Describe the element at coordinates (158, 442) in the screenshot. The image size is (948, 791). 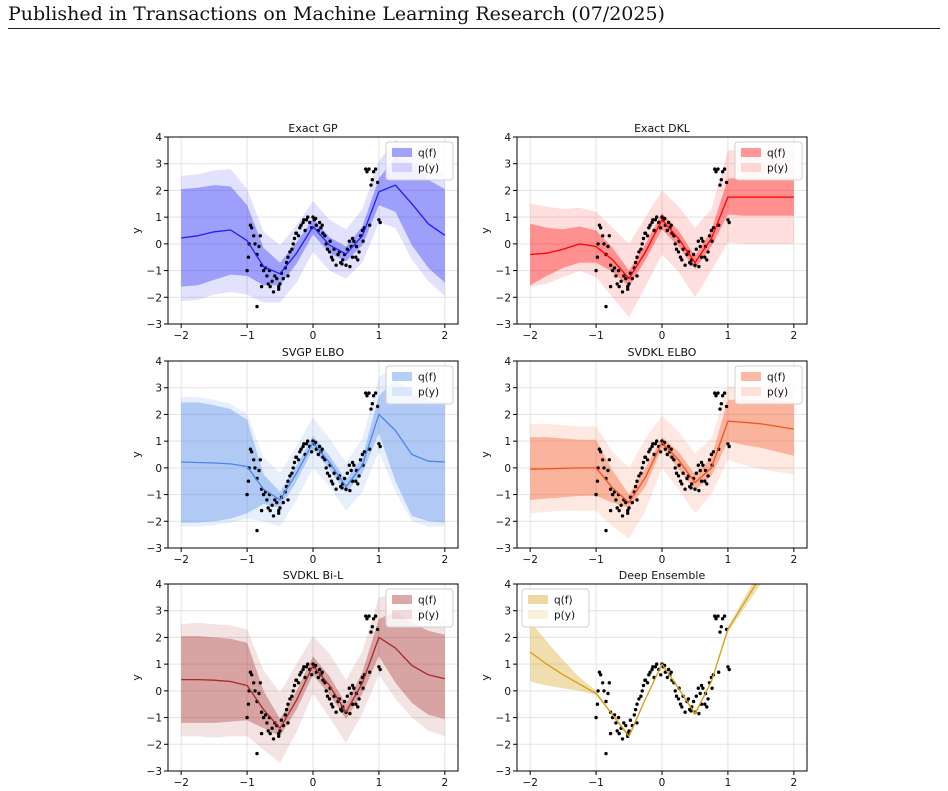
I see `y-tick-label: 1` at that location.